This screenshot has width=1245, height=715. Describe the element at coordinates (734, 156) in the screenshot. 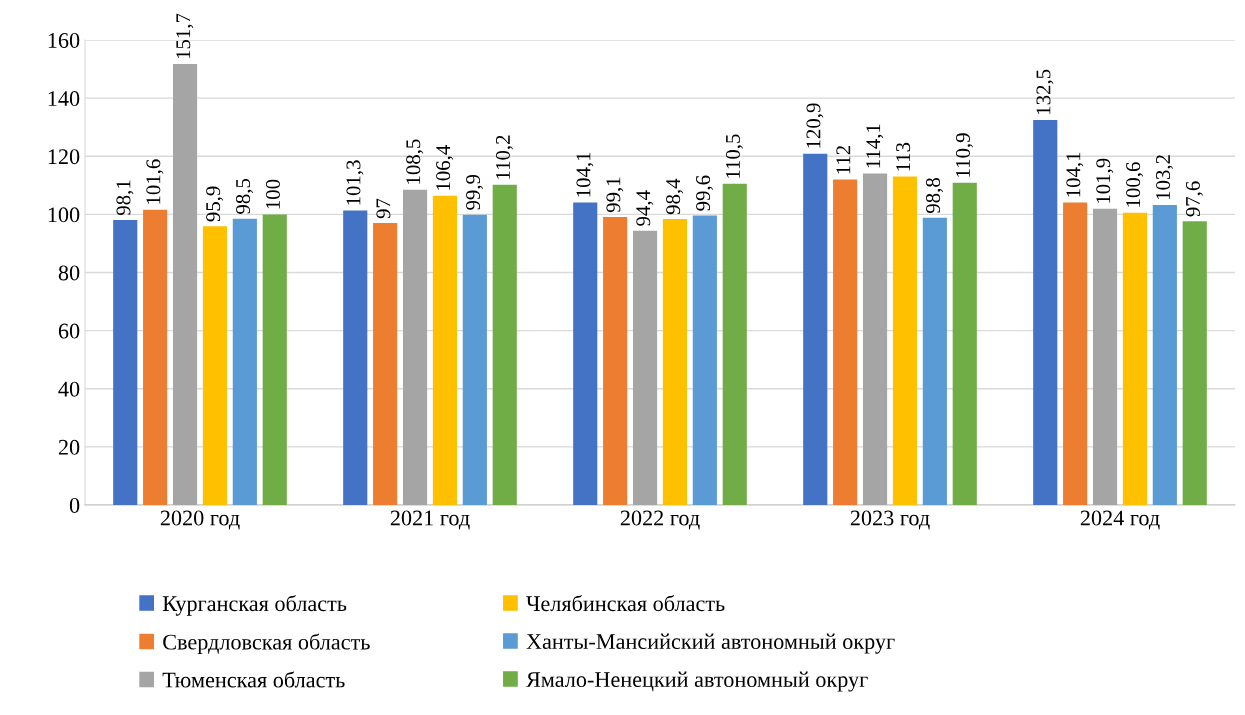

I see `data-label: 110,5` at that location.